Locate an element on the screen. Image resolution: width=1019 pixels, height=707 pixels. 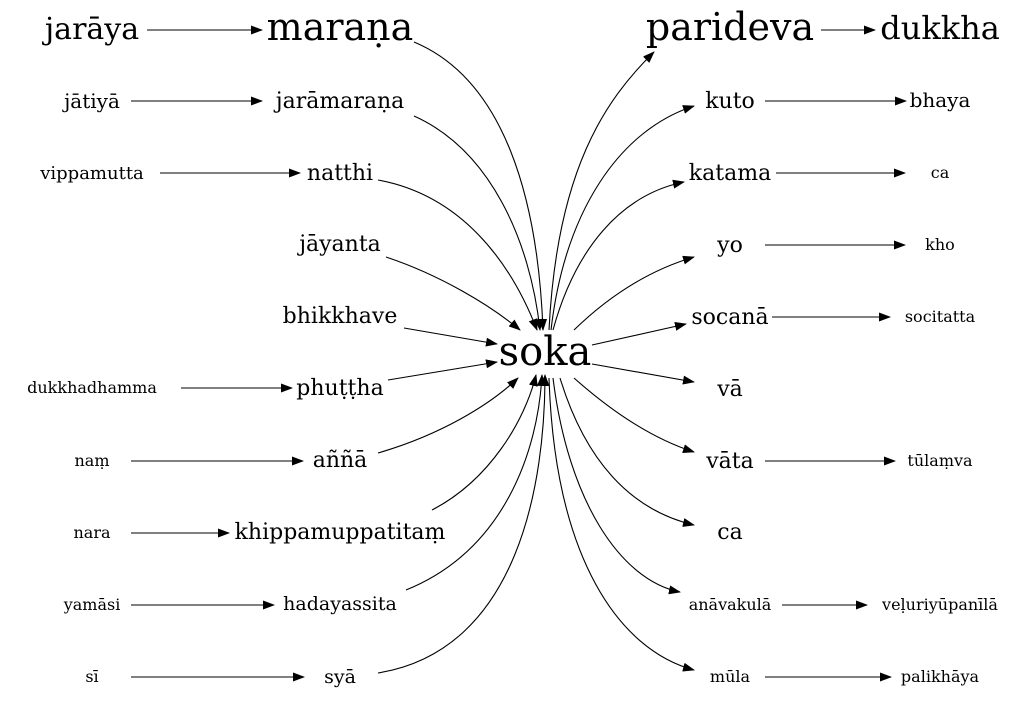
edge-anna-soka is located at coordinates (448, 415).